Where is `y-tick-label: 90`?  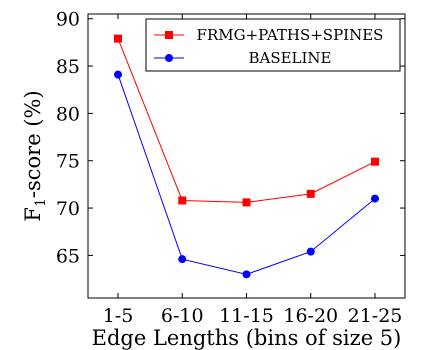 y-tick-label: 90 is located at coordinates (68, 20).